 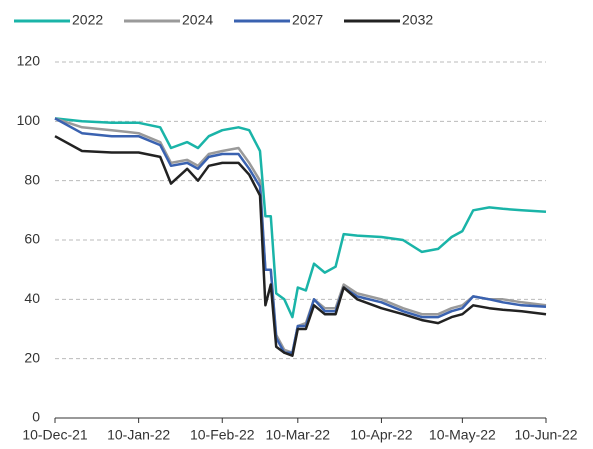 I want to click on legend-label: 2032, so click(x=417, y=20).